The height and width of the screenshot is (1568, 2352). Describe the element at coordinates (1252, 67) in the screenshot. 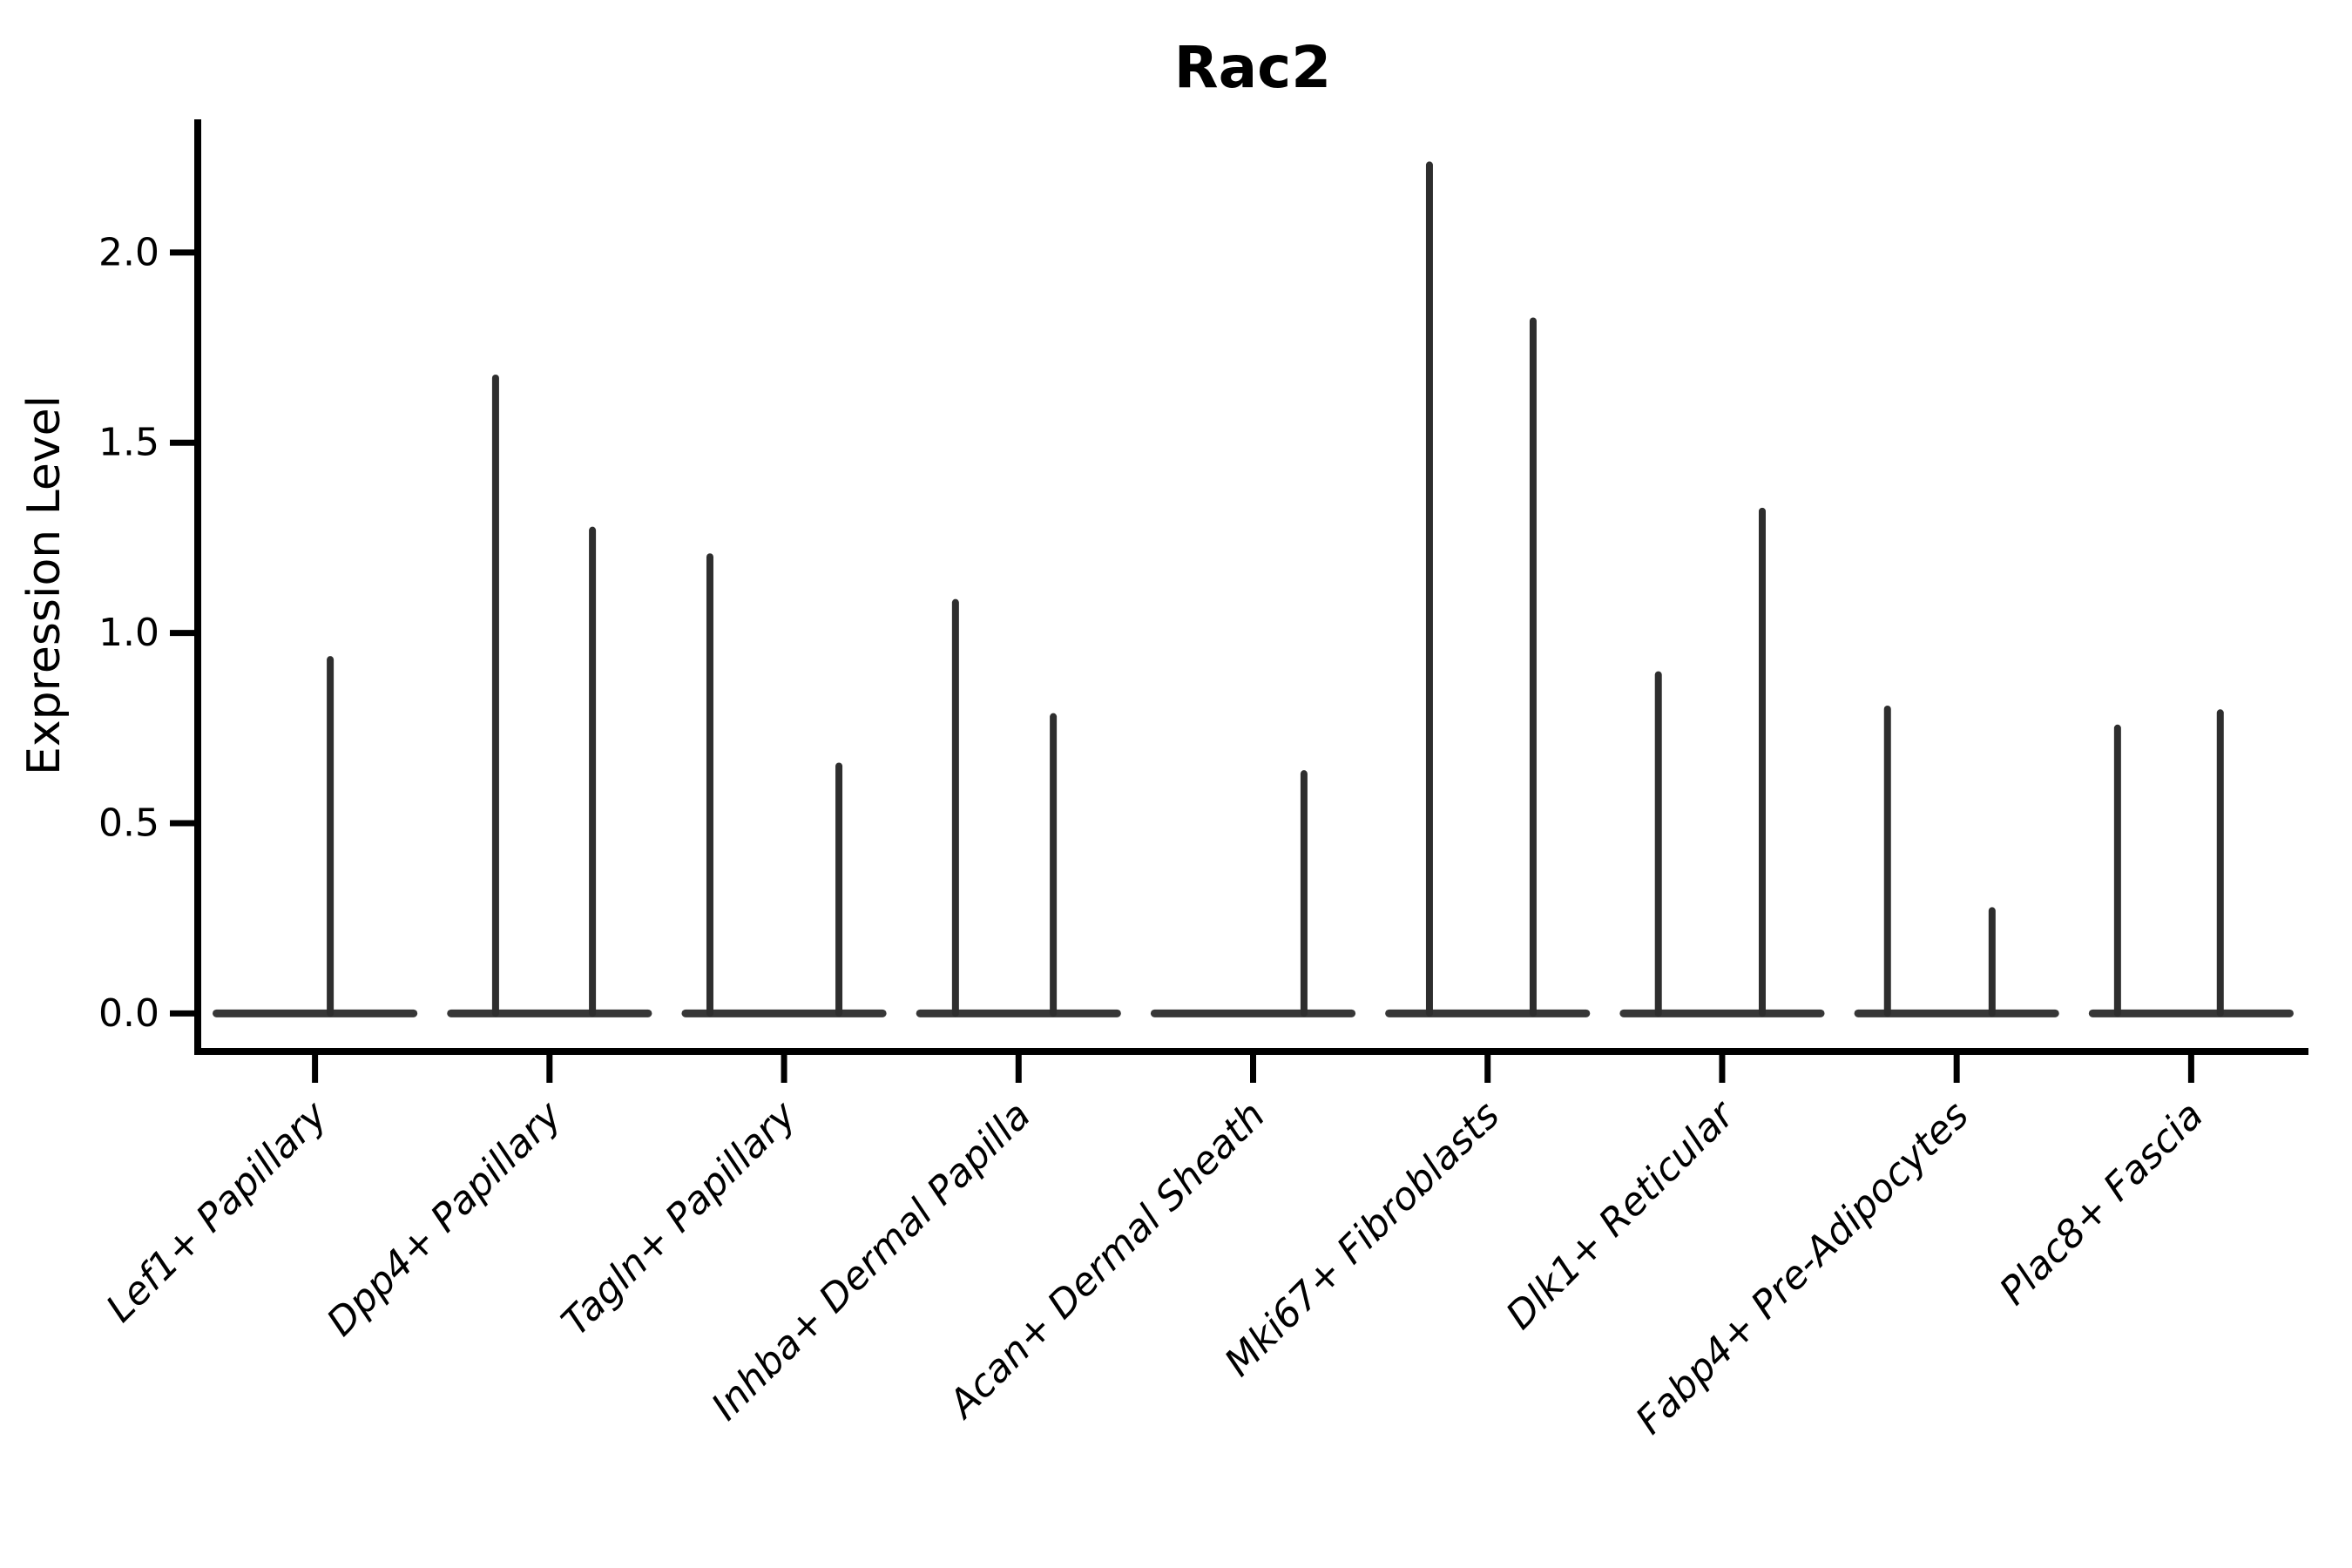

I see `chart-title: Rac2` at that location.